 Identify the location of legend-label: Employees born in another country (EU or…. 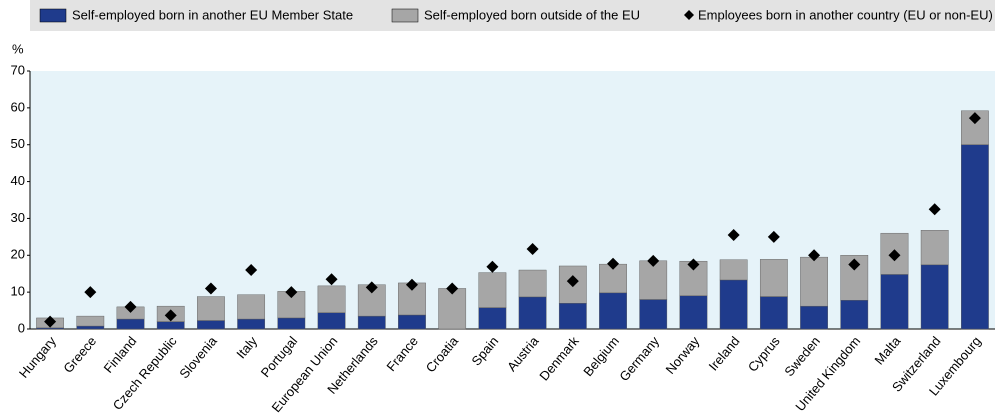
(845, 14).